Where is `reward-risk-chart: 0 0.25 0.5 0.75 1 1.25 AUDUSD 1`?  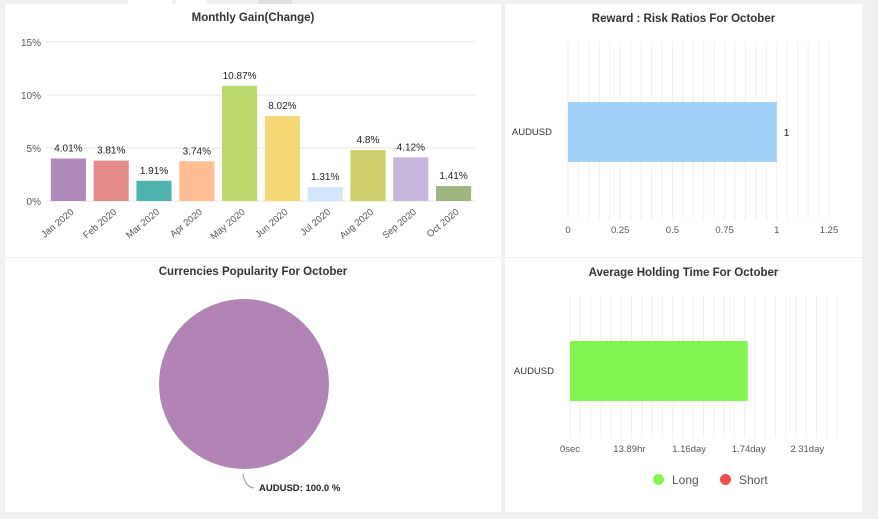
reward-risk-chart: 0 0.25 0.5 0.75 1 1.25 AUDUSD 1 is located at coordinates (675, 139).